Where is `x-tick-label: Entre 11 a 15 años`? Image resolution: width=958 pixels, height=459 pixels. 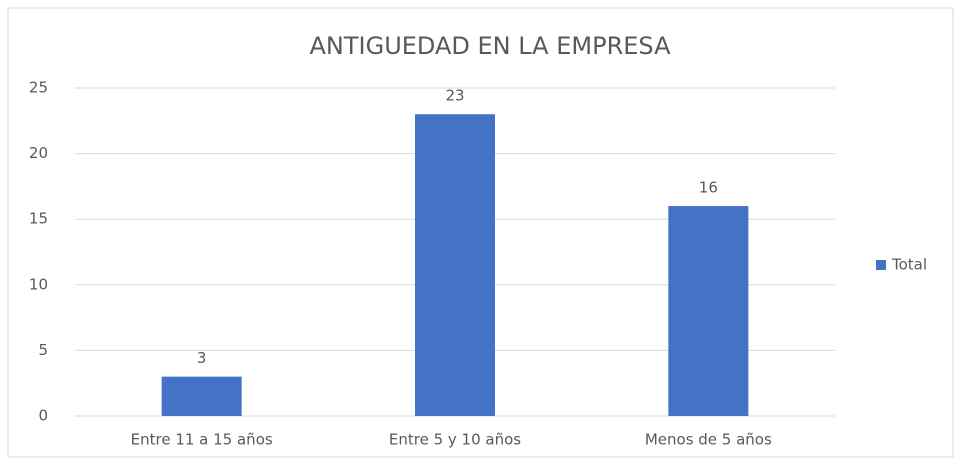 x-tick-label: Entre 11 a 15 años is located at coordinates (202, 440).